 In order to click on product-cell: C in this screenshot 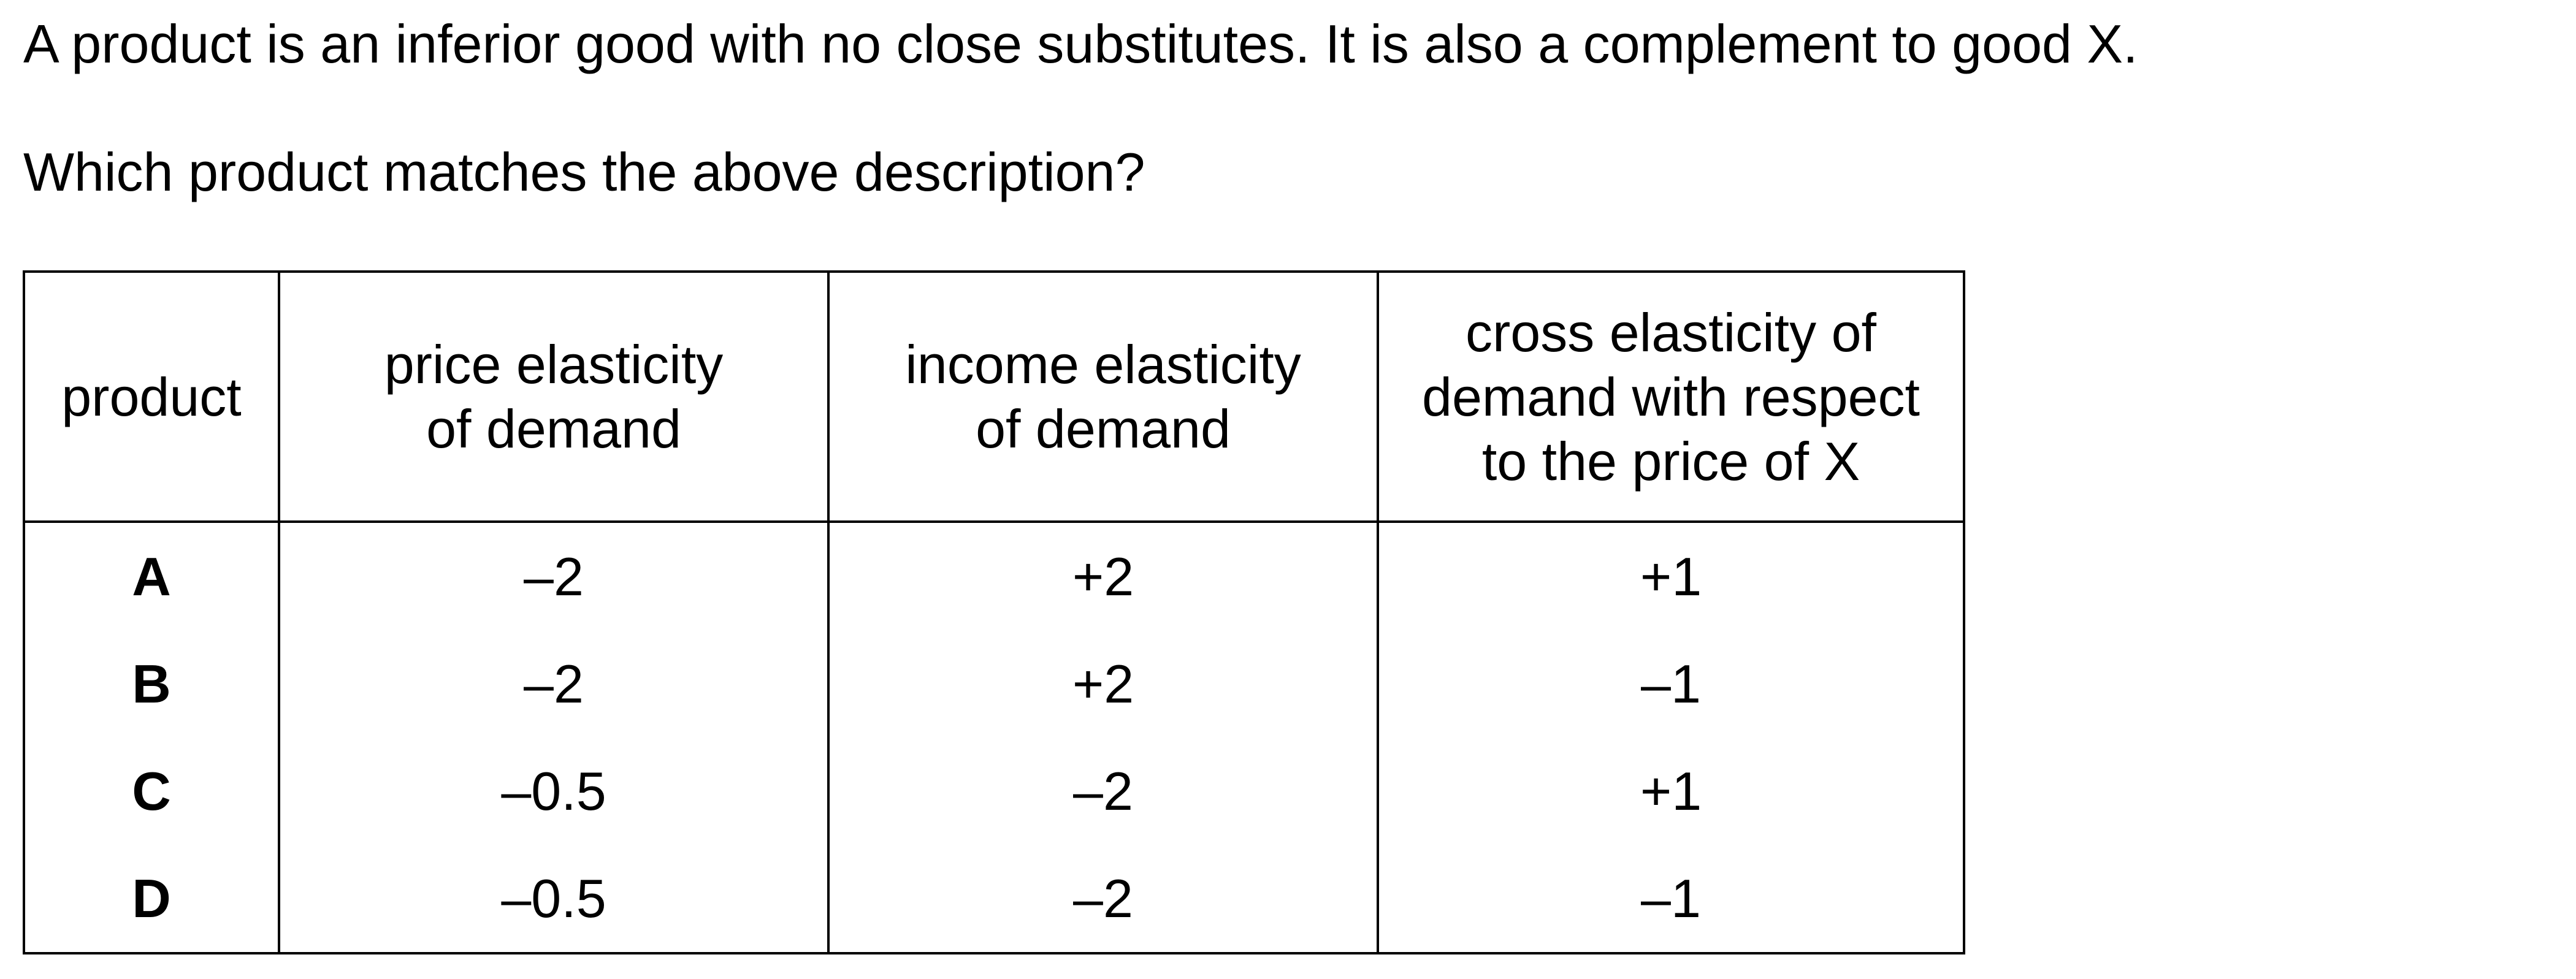, I will do `click(151, 791)`.